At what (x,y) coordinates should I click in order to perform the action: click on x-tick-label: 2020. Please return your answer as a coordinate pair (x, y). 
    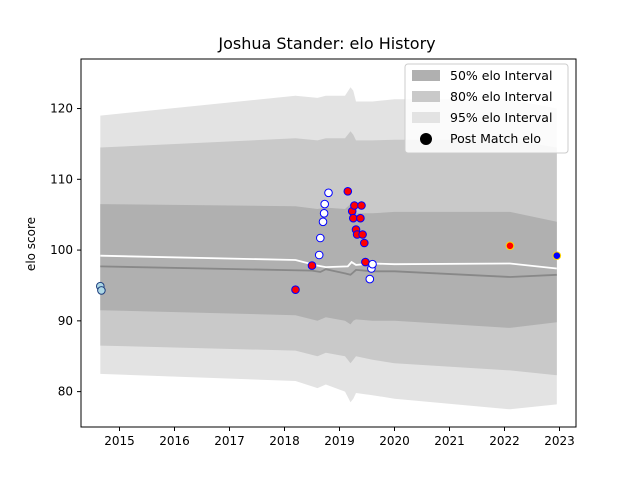
    Looking at the image, I should click on (394, 441).